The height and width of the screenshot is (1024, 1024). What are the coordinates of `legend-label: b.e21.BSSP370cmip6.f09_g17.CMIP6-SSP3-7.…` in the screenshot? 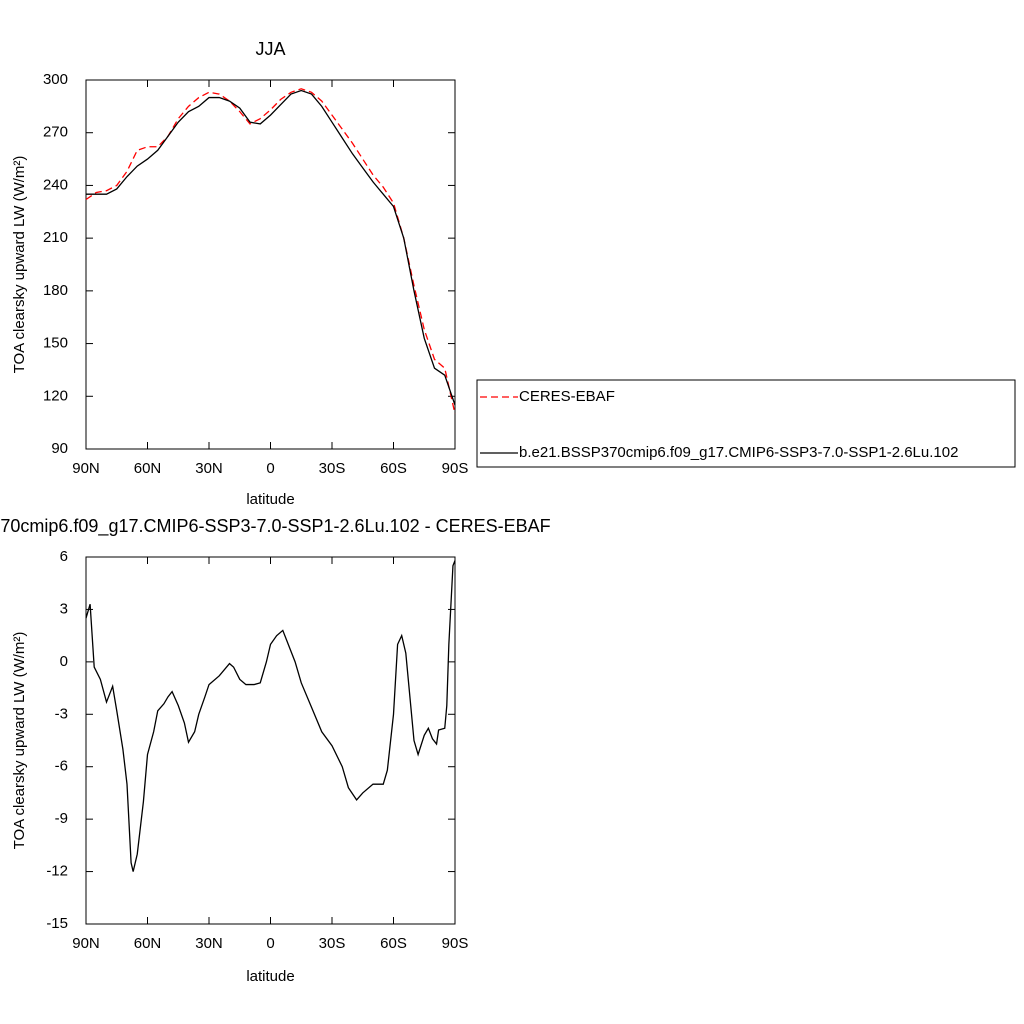 It's located at (738, 452).